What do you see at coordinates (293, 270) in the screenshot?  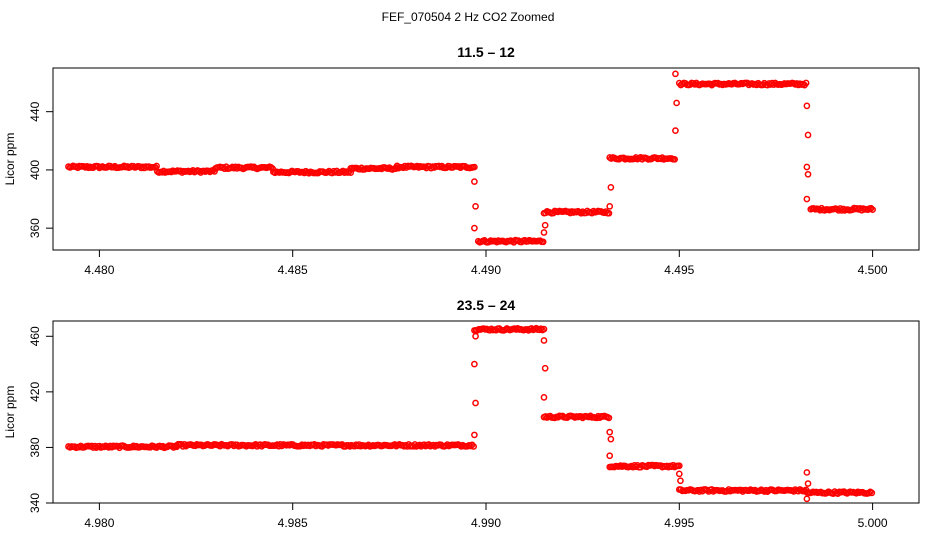 I see `x-tick-label: 4.485` at bounding box center [293, 270].